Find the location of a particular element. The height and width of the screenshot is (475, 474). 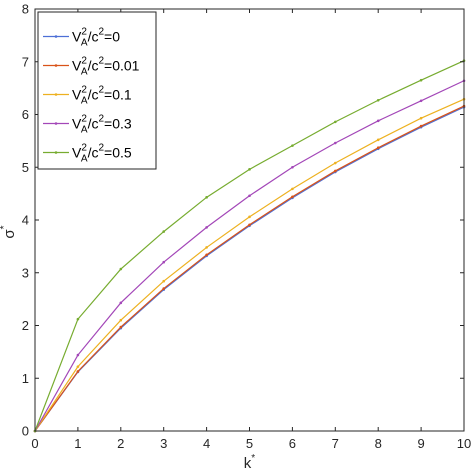

x-tick-label: 10 is located at coordinates (464, 443).